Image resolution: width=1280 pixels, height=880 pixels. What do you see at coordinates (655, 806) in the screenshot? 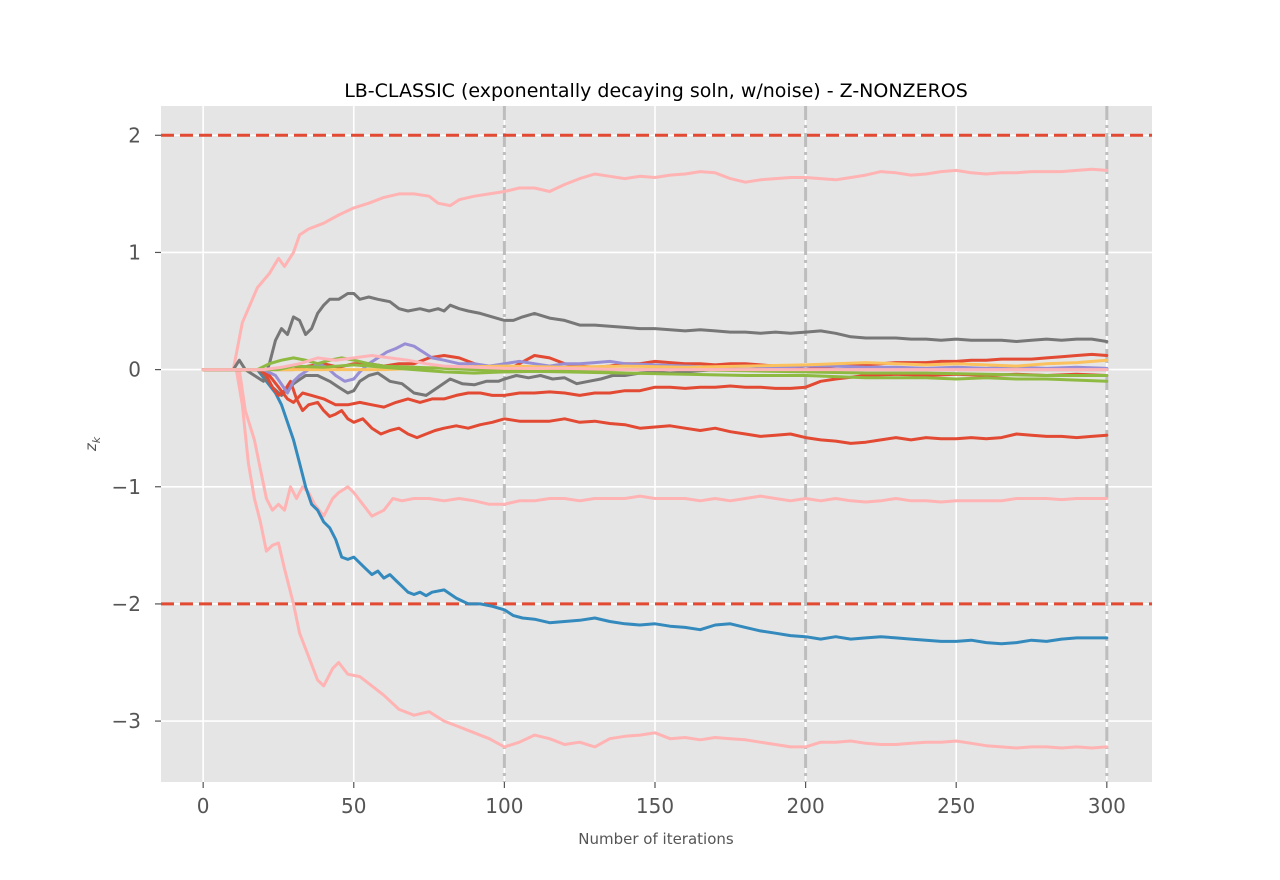
I see `x-tick-label: 150` at bounding box center [655, 806].